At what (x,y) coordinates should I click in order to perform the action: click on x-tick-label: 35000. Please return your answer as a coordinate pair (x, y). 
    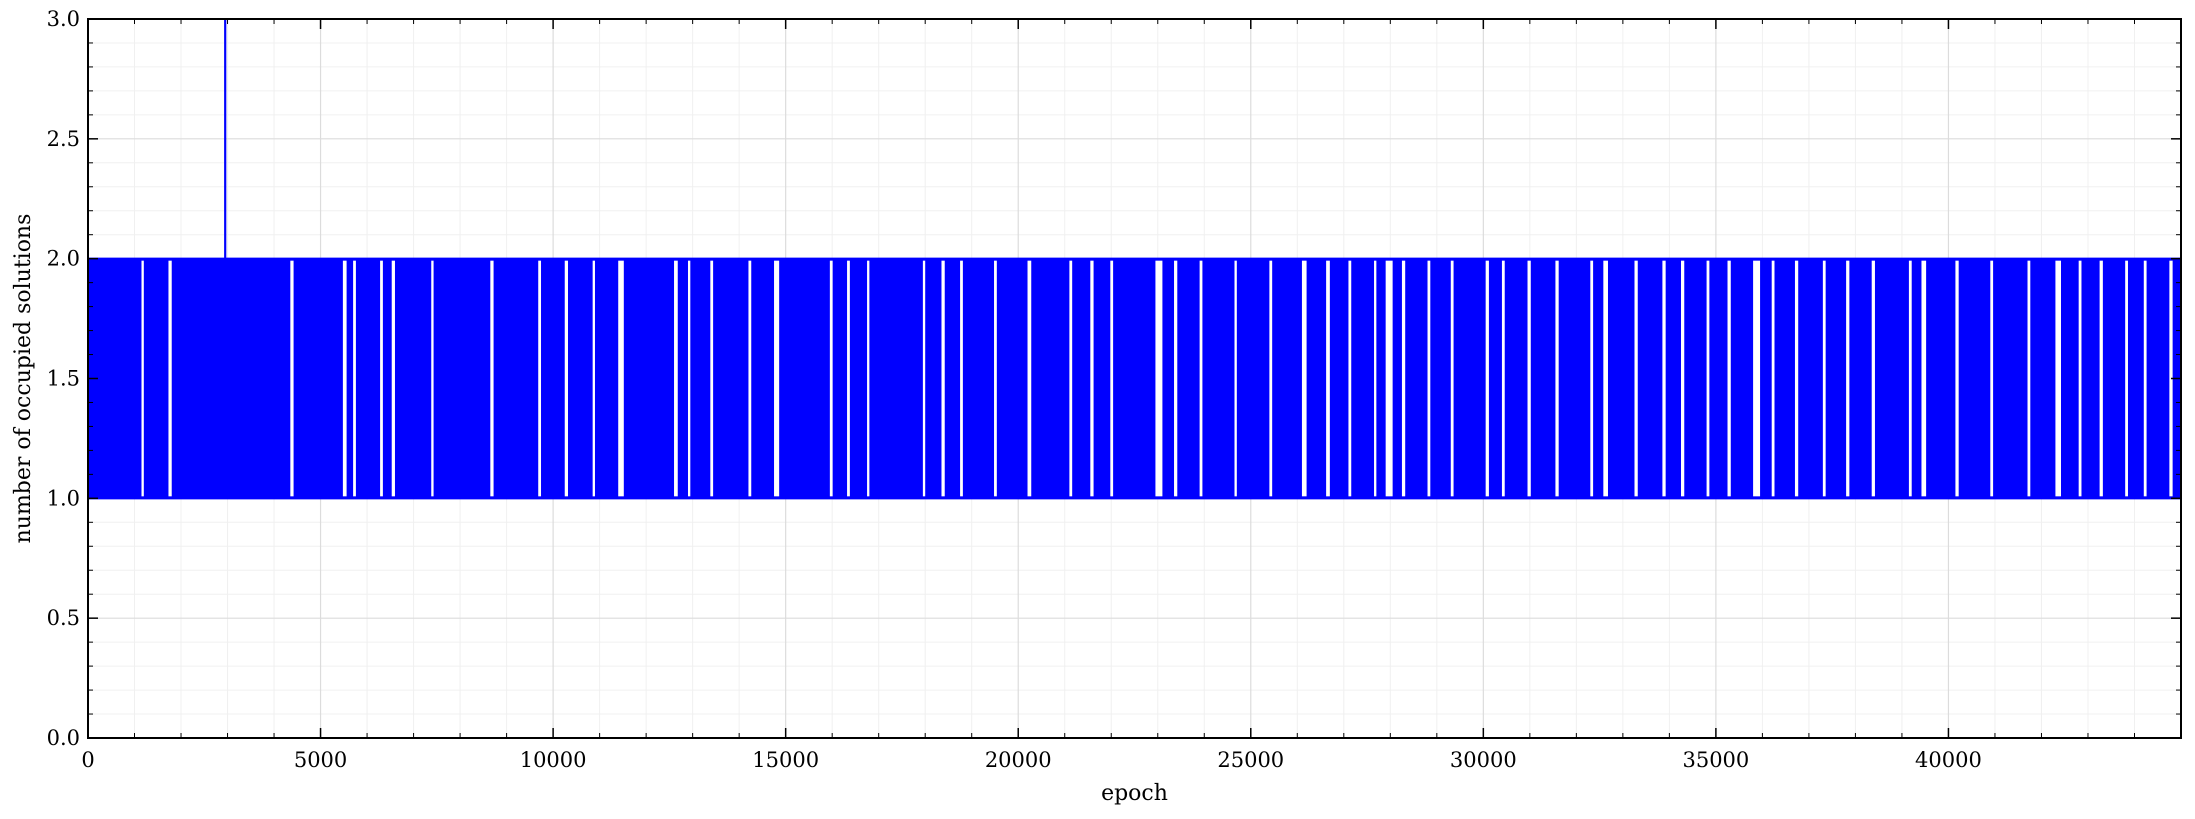
    Looking at the image, I should click on (1715, 760).